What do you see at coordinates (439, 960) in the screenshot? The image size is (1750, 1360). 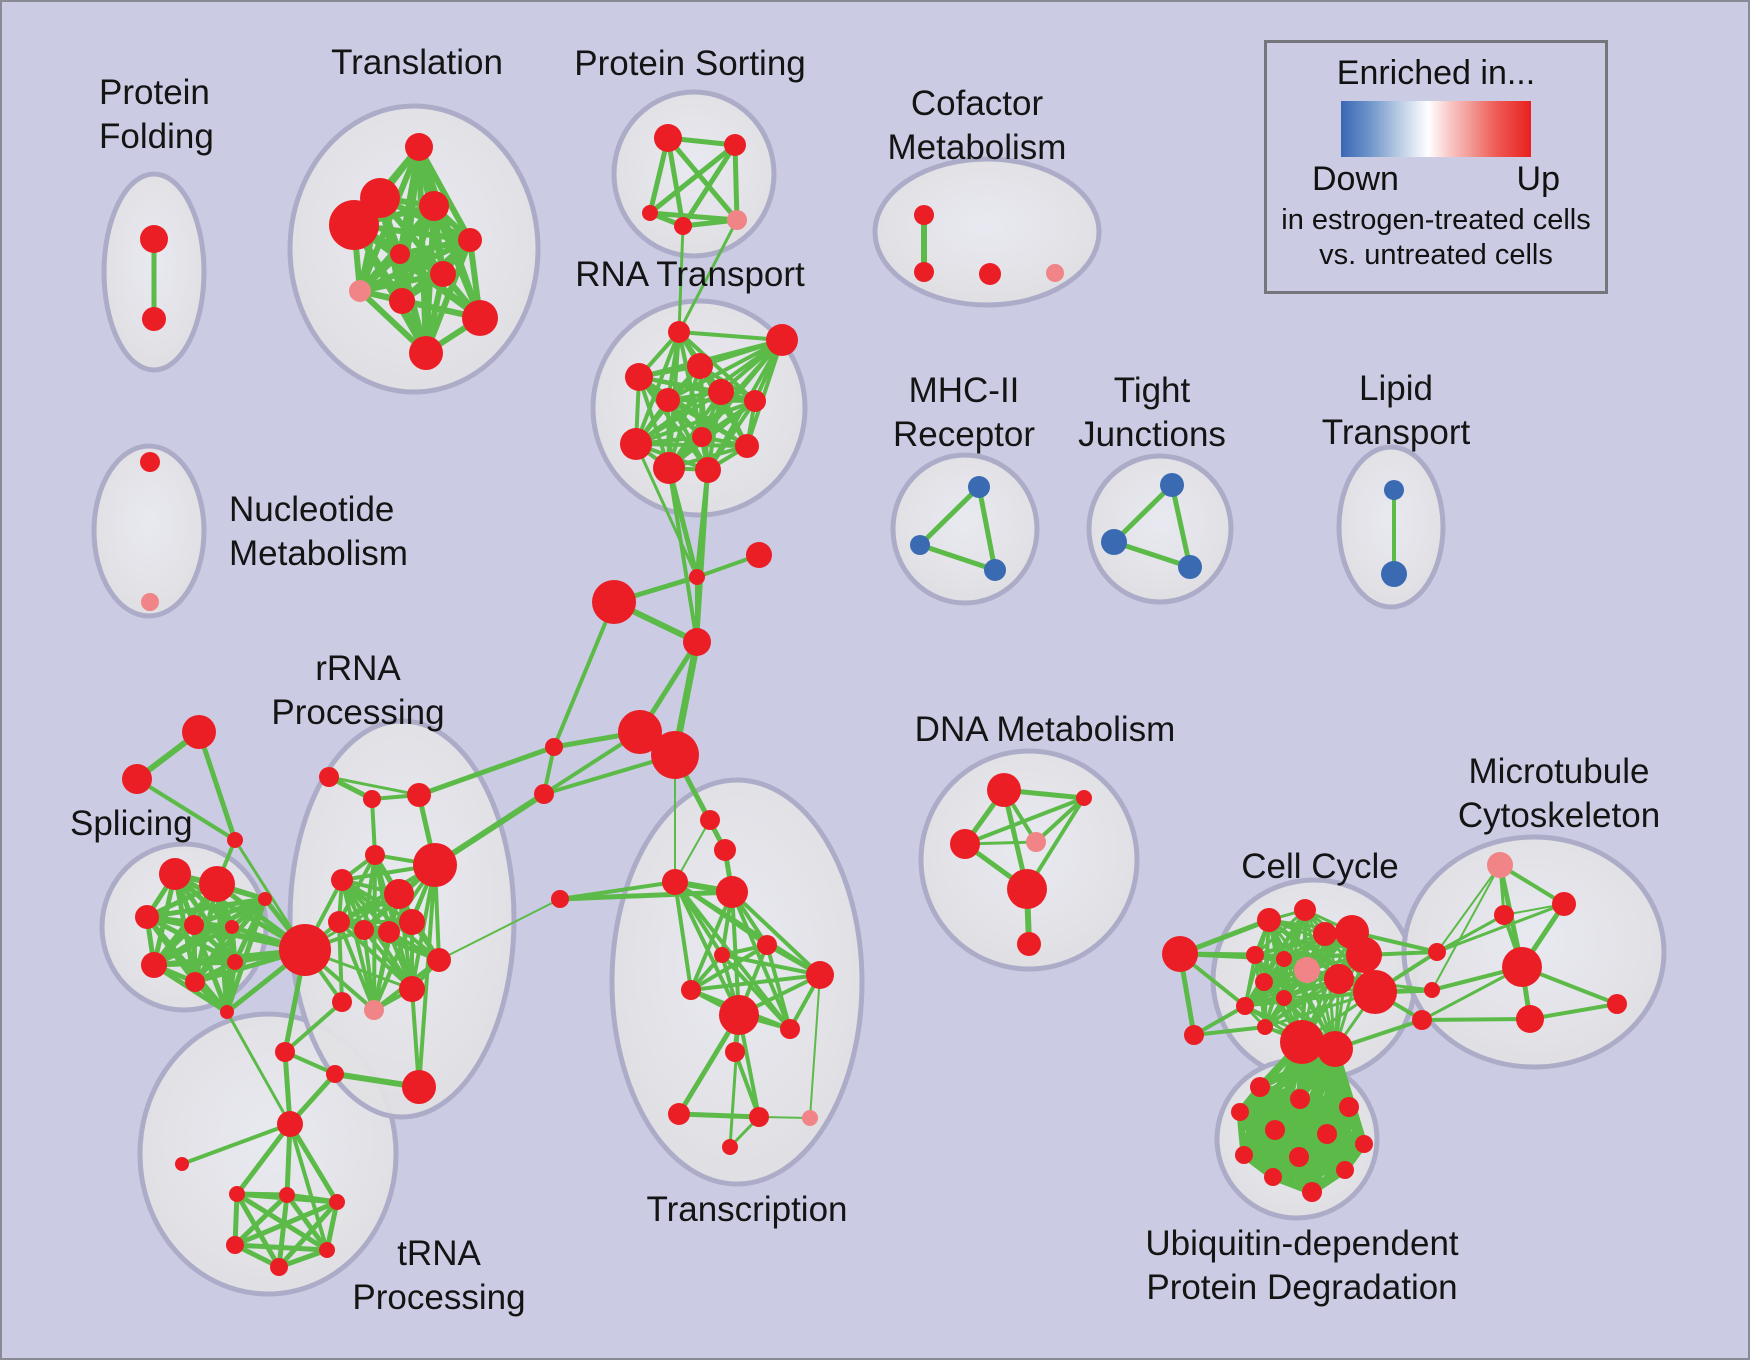 I see `node-rr13` at bounding box center [439, 960].